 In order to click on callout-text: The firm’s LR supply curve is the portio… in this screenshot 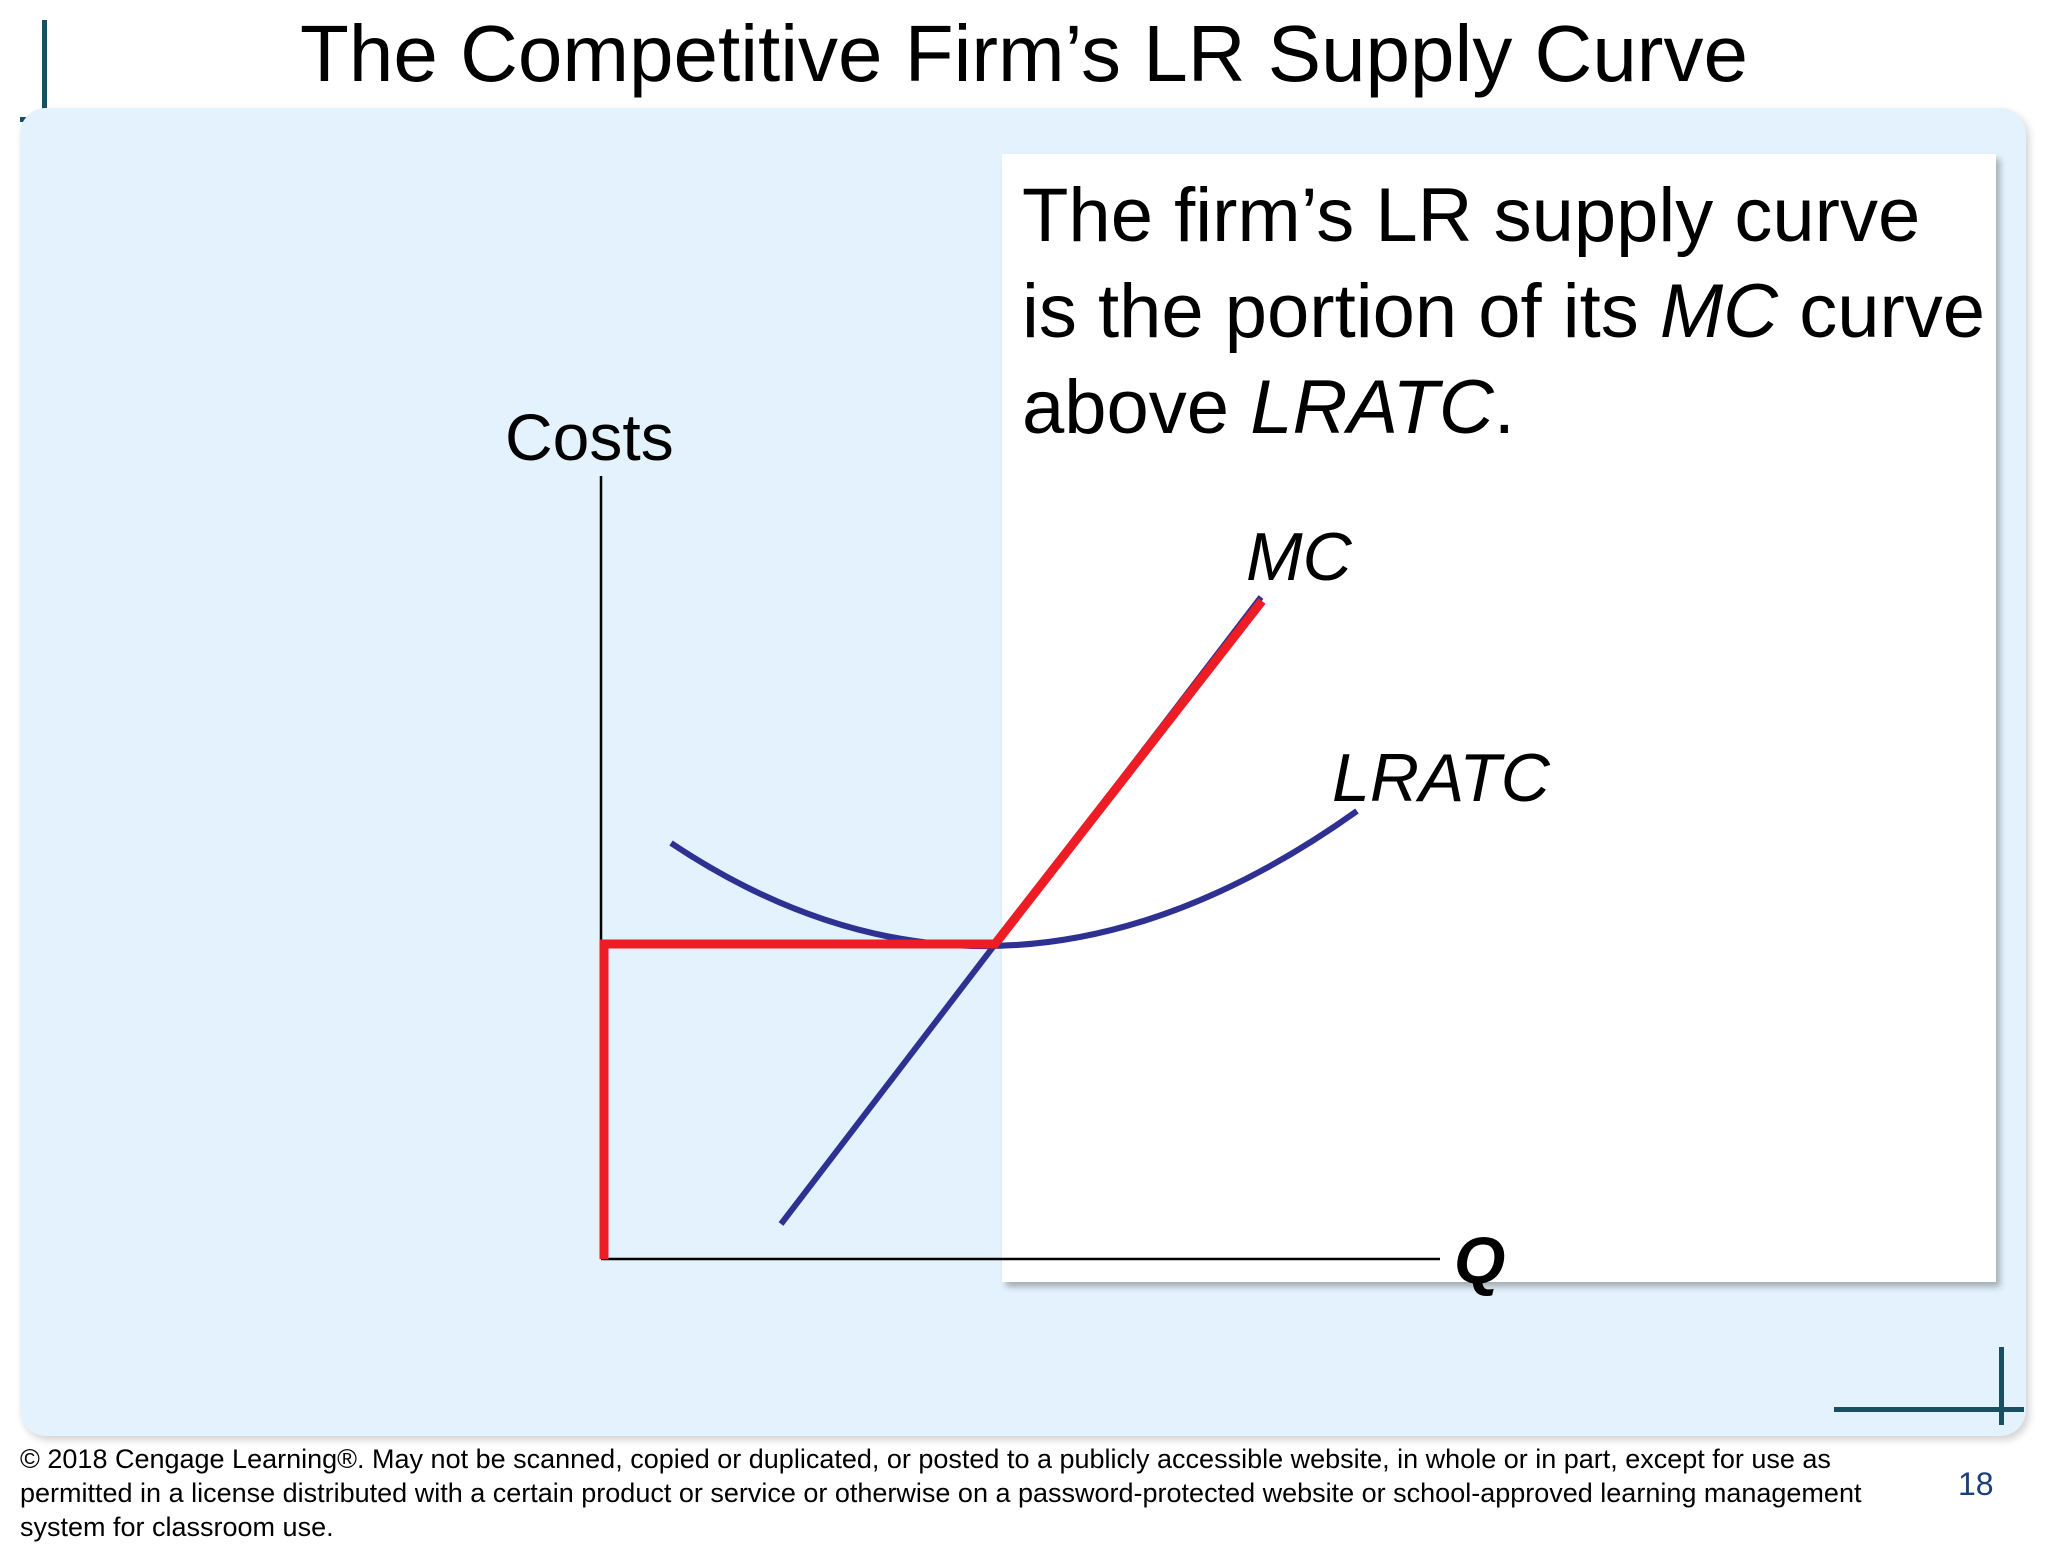, I will do `click(1507, 312)`.